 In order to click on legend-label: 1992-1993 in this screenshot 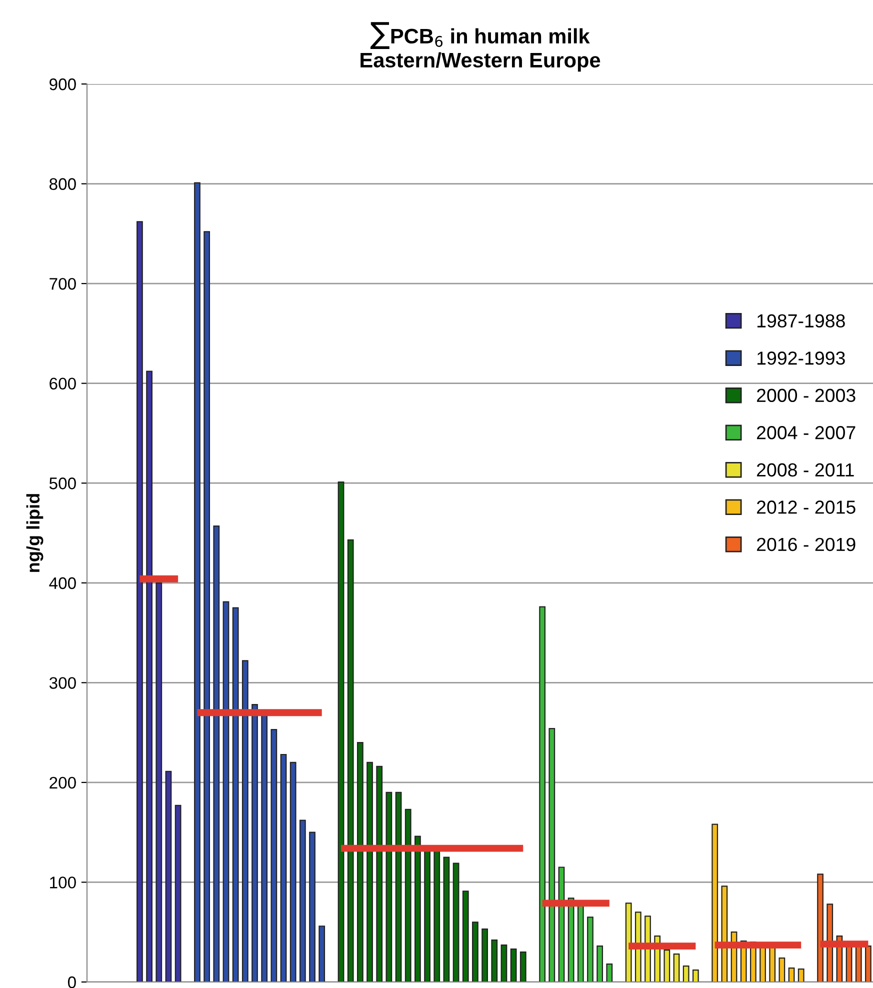, I will do `click(801, 358)`.